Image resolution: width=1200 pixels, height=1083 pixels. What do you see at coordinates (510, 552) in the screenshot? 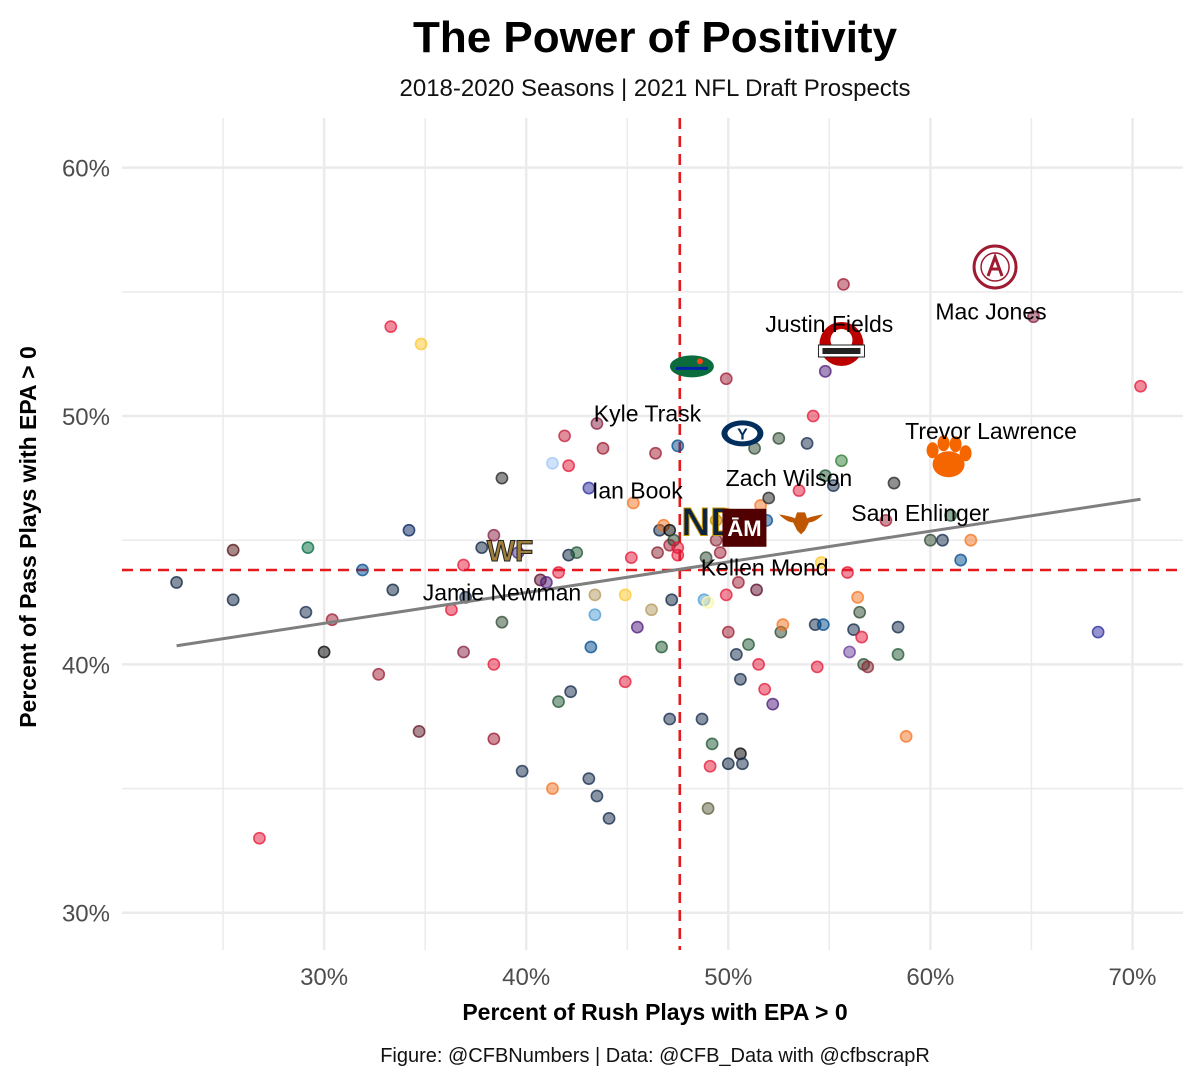
I see `wake-forest-logo: WF` at bounding box center [510, 552].